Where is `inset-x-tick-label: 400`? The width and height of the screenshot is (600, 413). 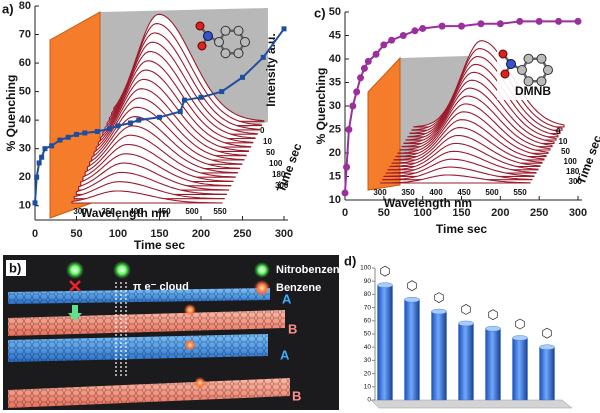
inset-x-tick-label: 400 is located at coordinates (436, 192).